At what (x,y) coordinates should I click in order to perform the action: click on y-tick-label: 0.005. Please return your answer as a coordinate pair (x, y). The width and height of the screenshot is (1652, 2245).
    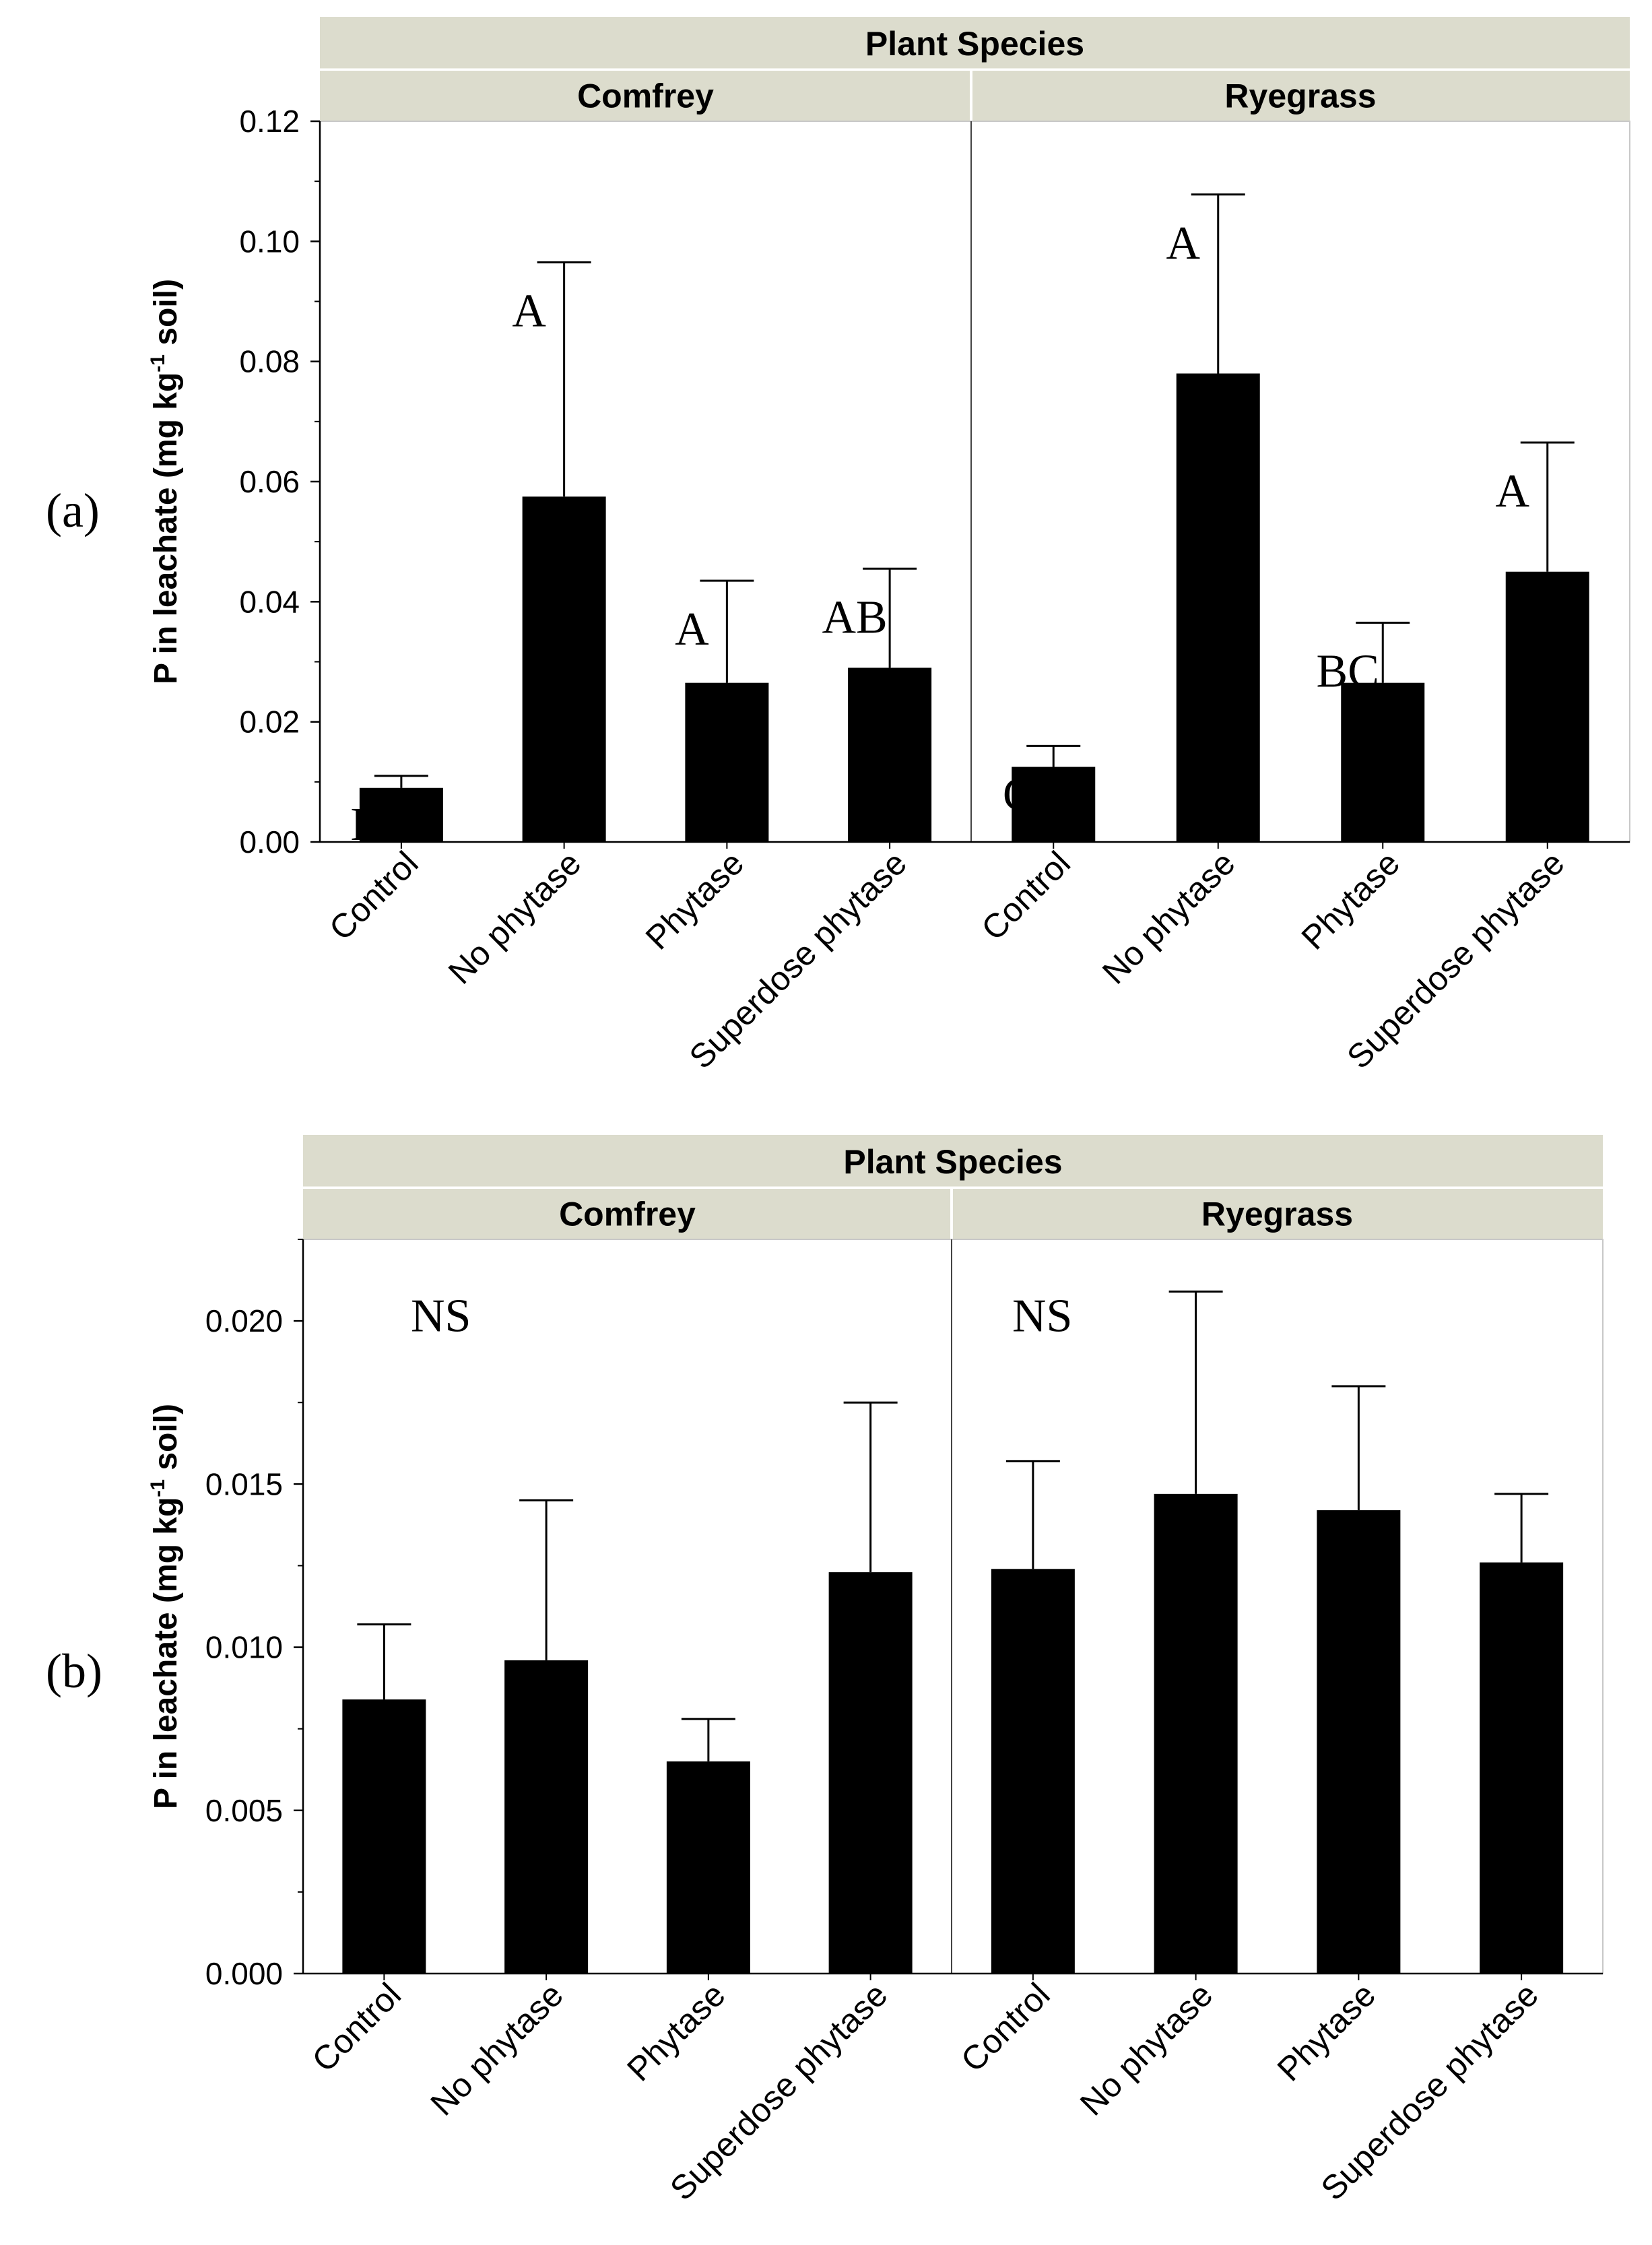
    Looking at the image, I should click on (244, 1810).